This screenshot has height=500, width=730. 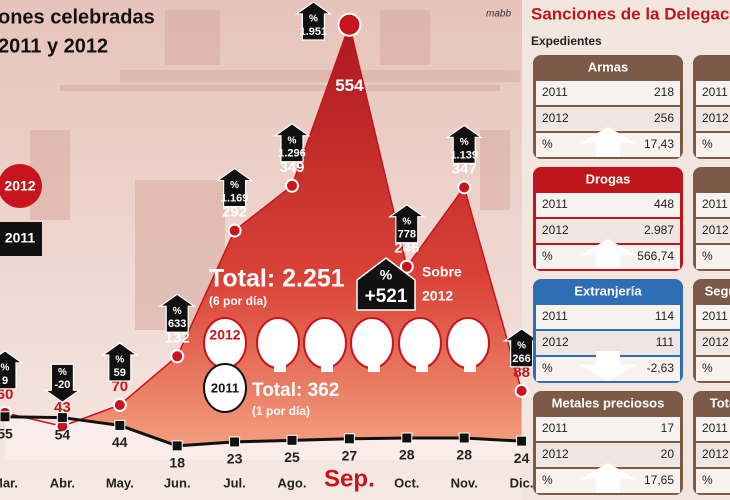 I want to click on panel-title: Sanciones de la Delegación, so click(x=630, y=13).